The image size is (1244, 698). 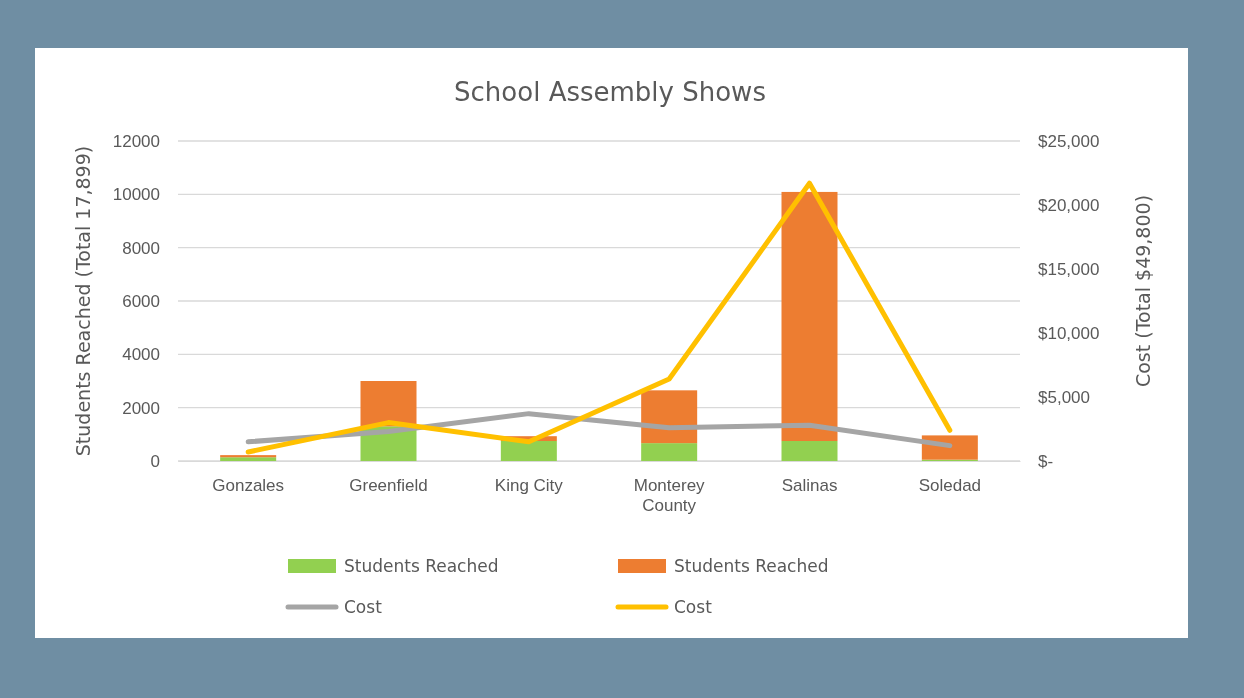 I want to click on y2-tick-label: $5,000, so click(x=1064, y=397).